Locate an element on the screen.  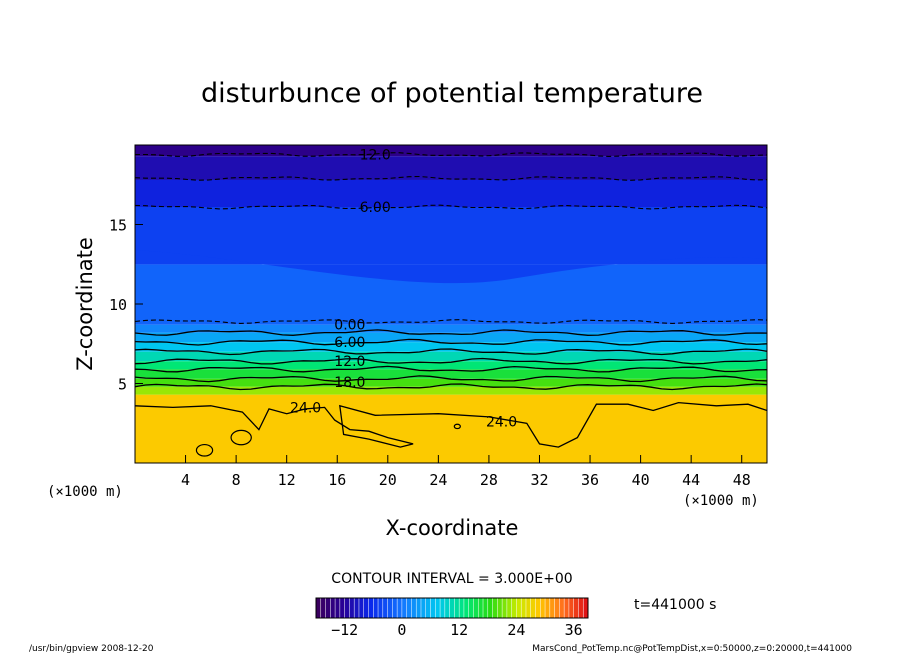
x-tick-label: 24 is located at coordinates (438, 480).